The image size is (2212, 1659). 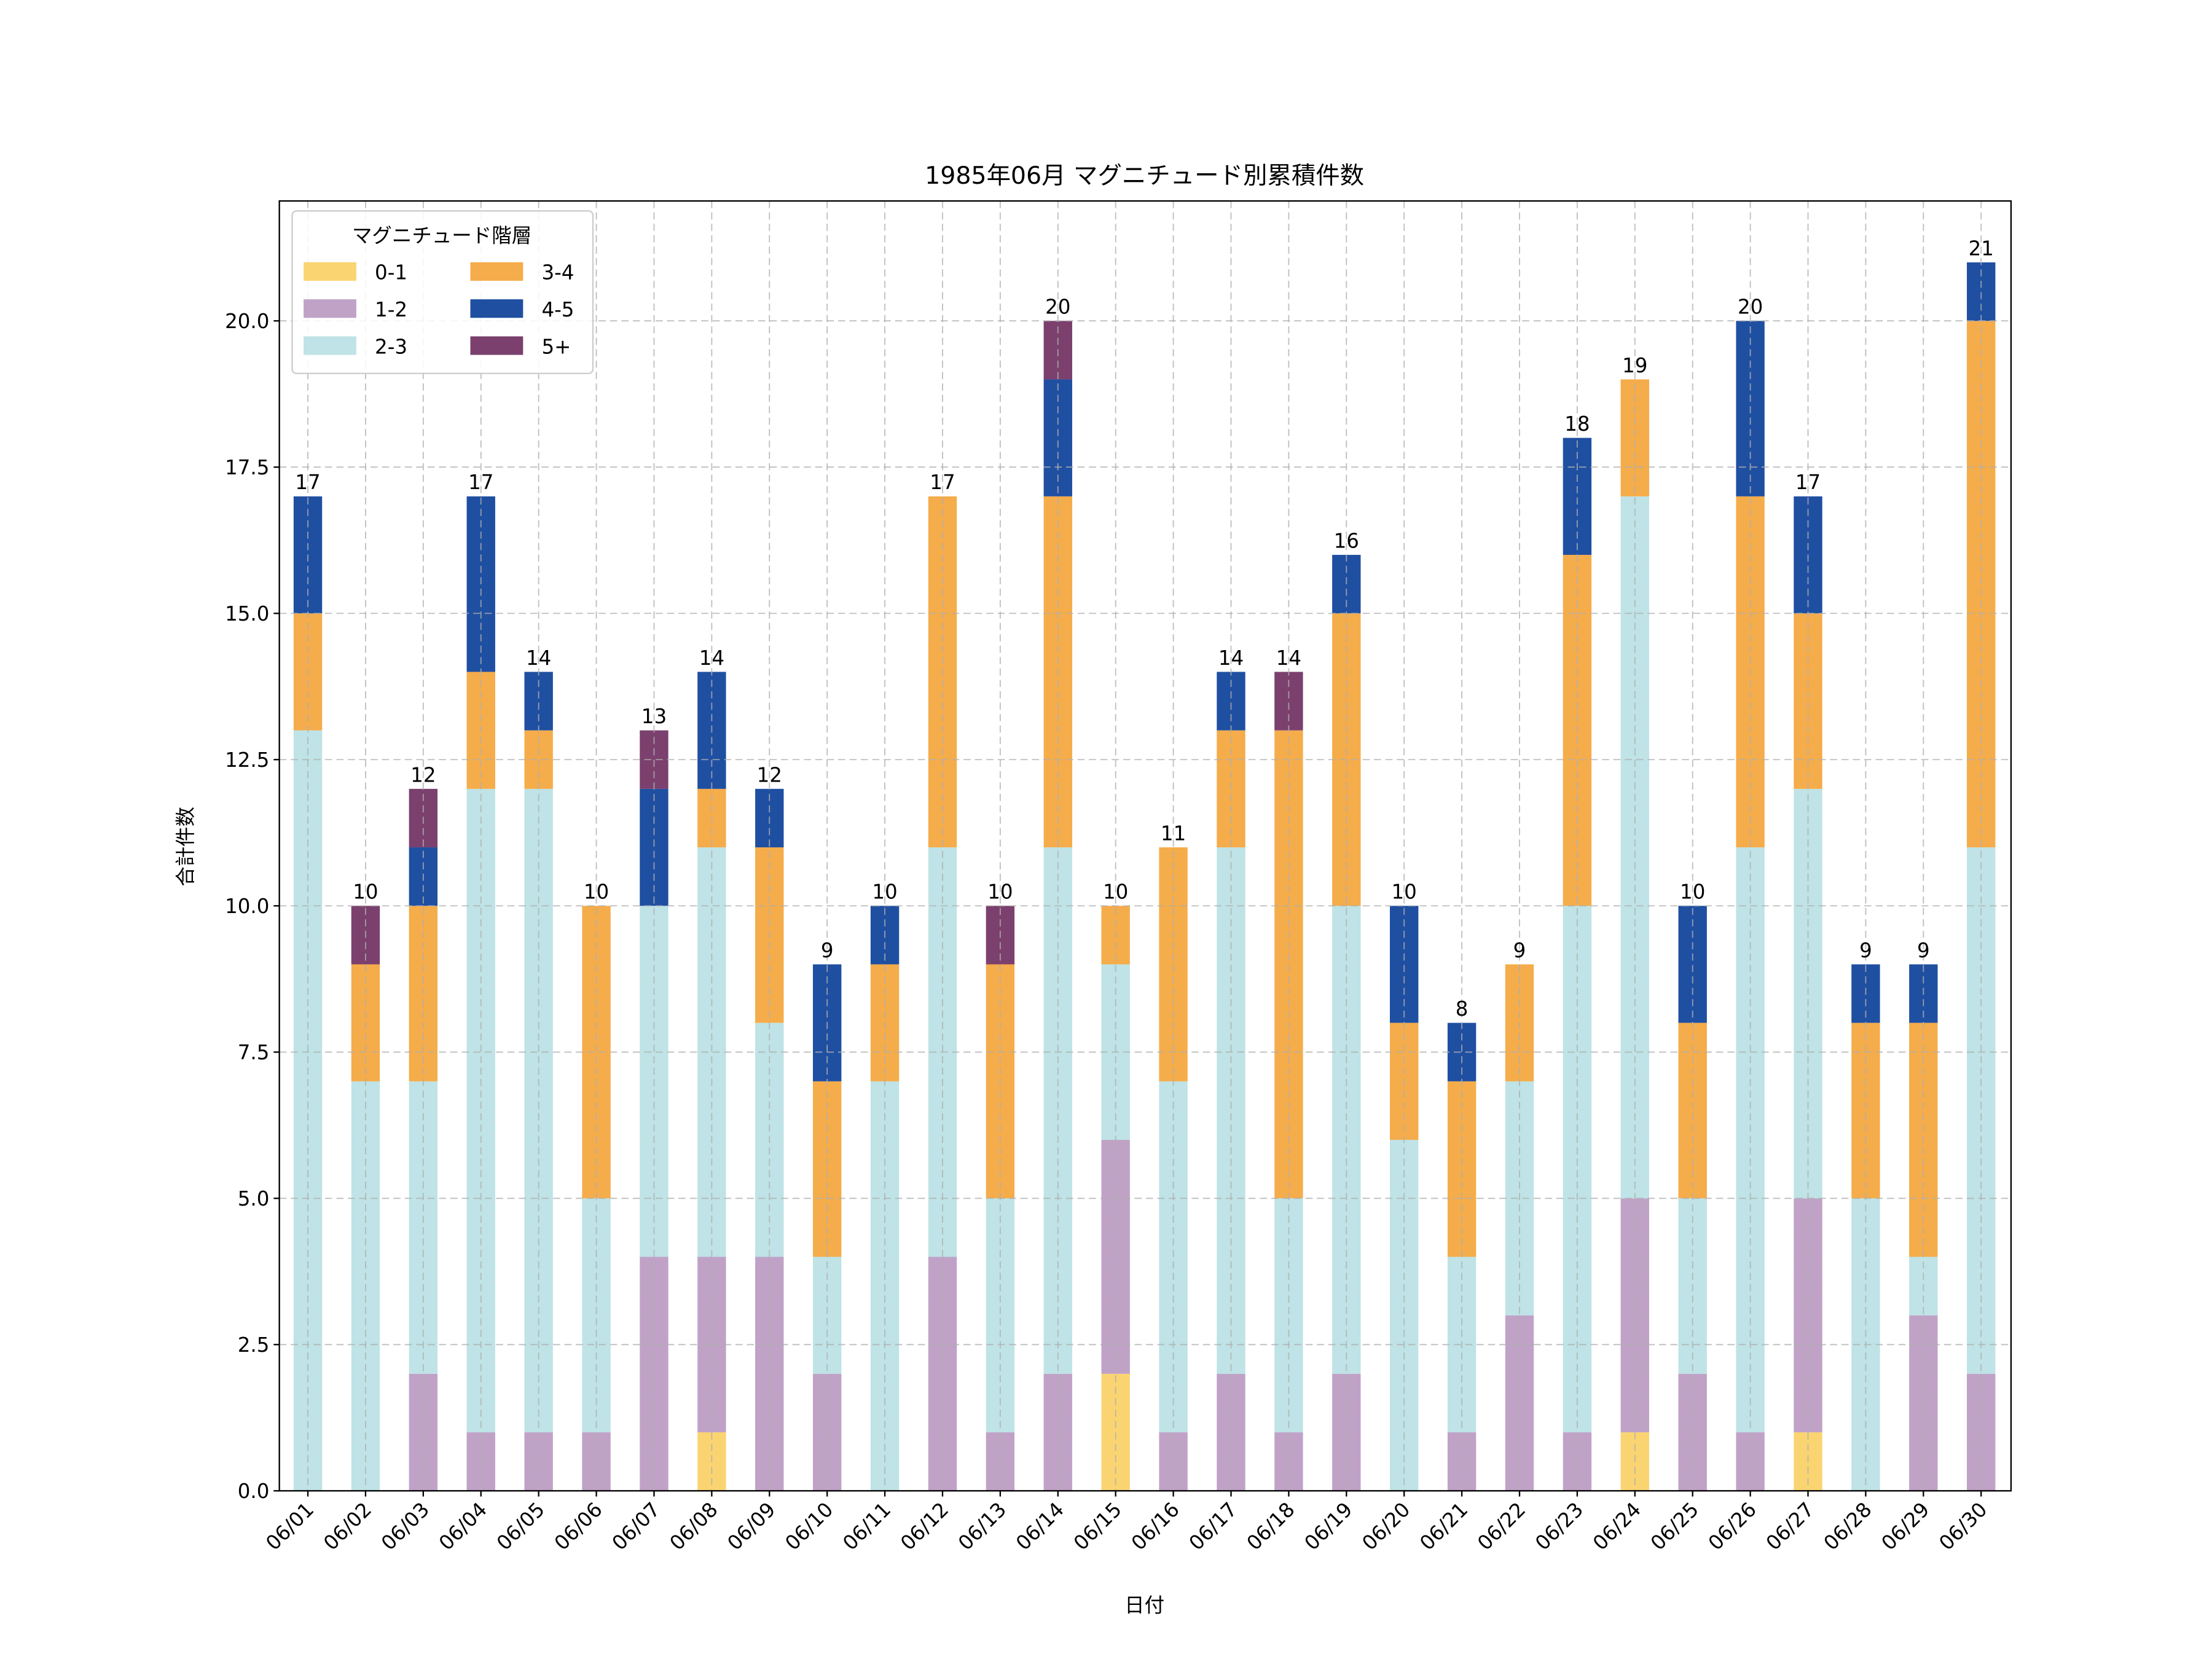 I want to click on x-tick-label: 06/18, so click(x=1271, y=1526).